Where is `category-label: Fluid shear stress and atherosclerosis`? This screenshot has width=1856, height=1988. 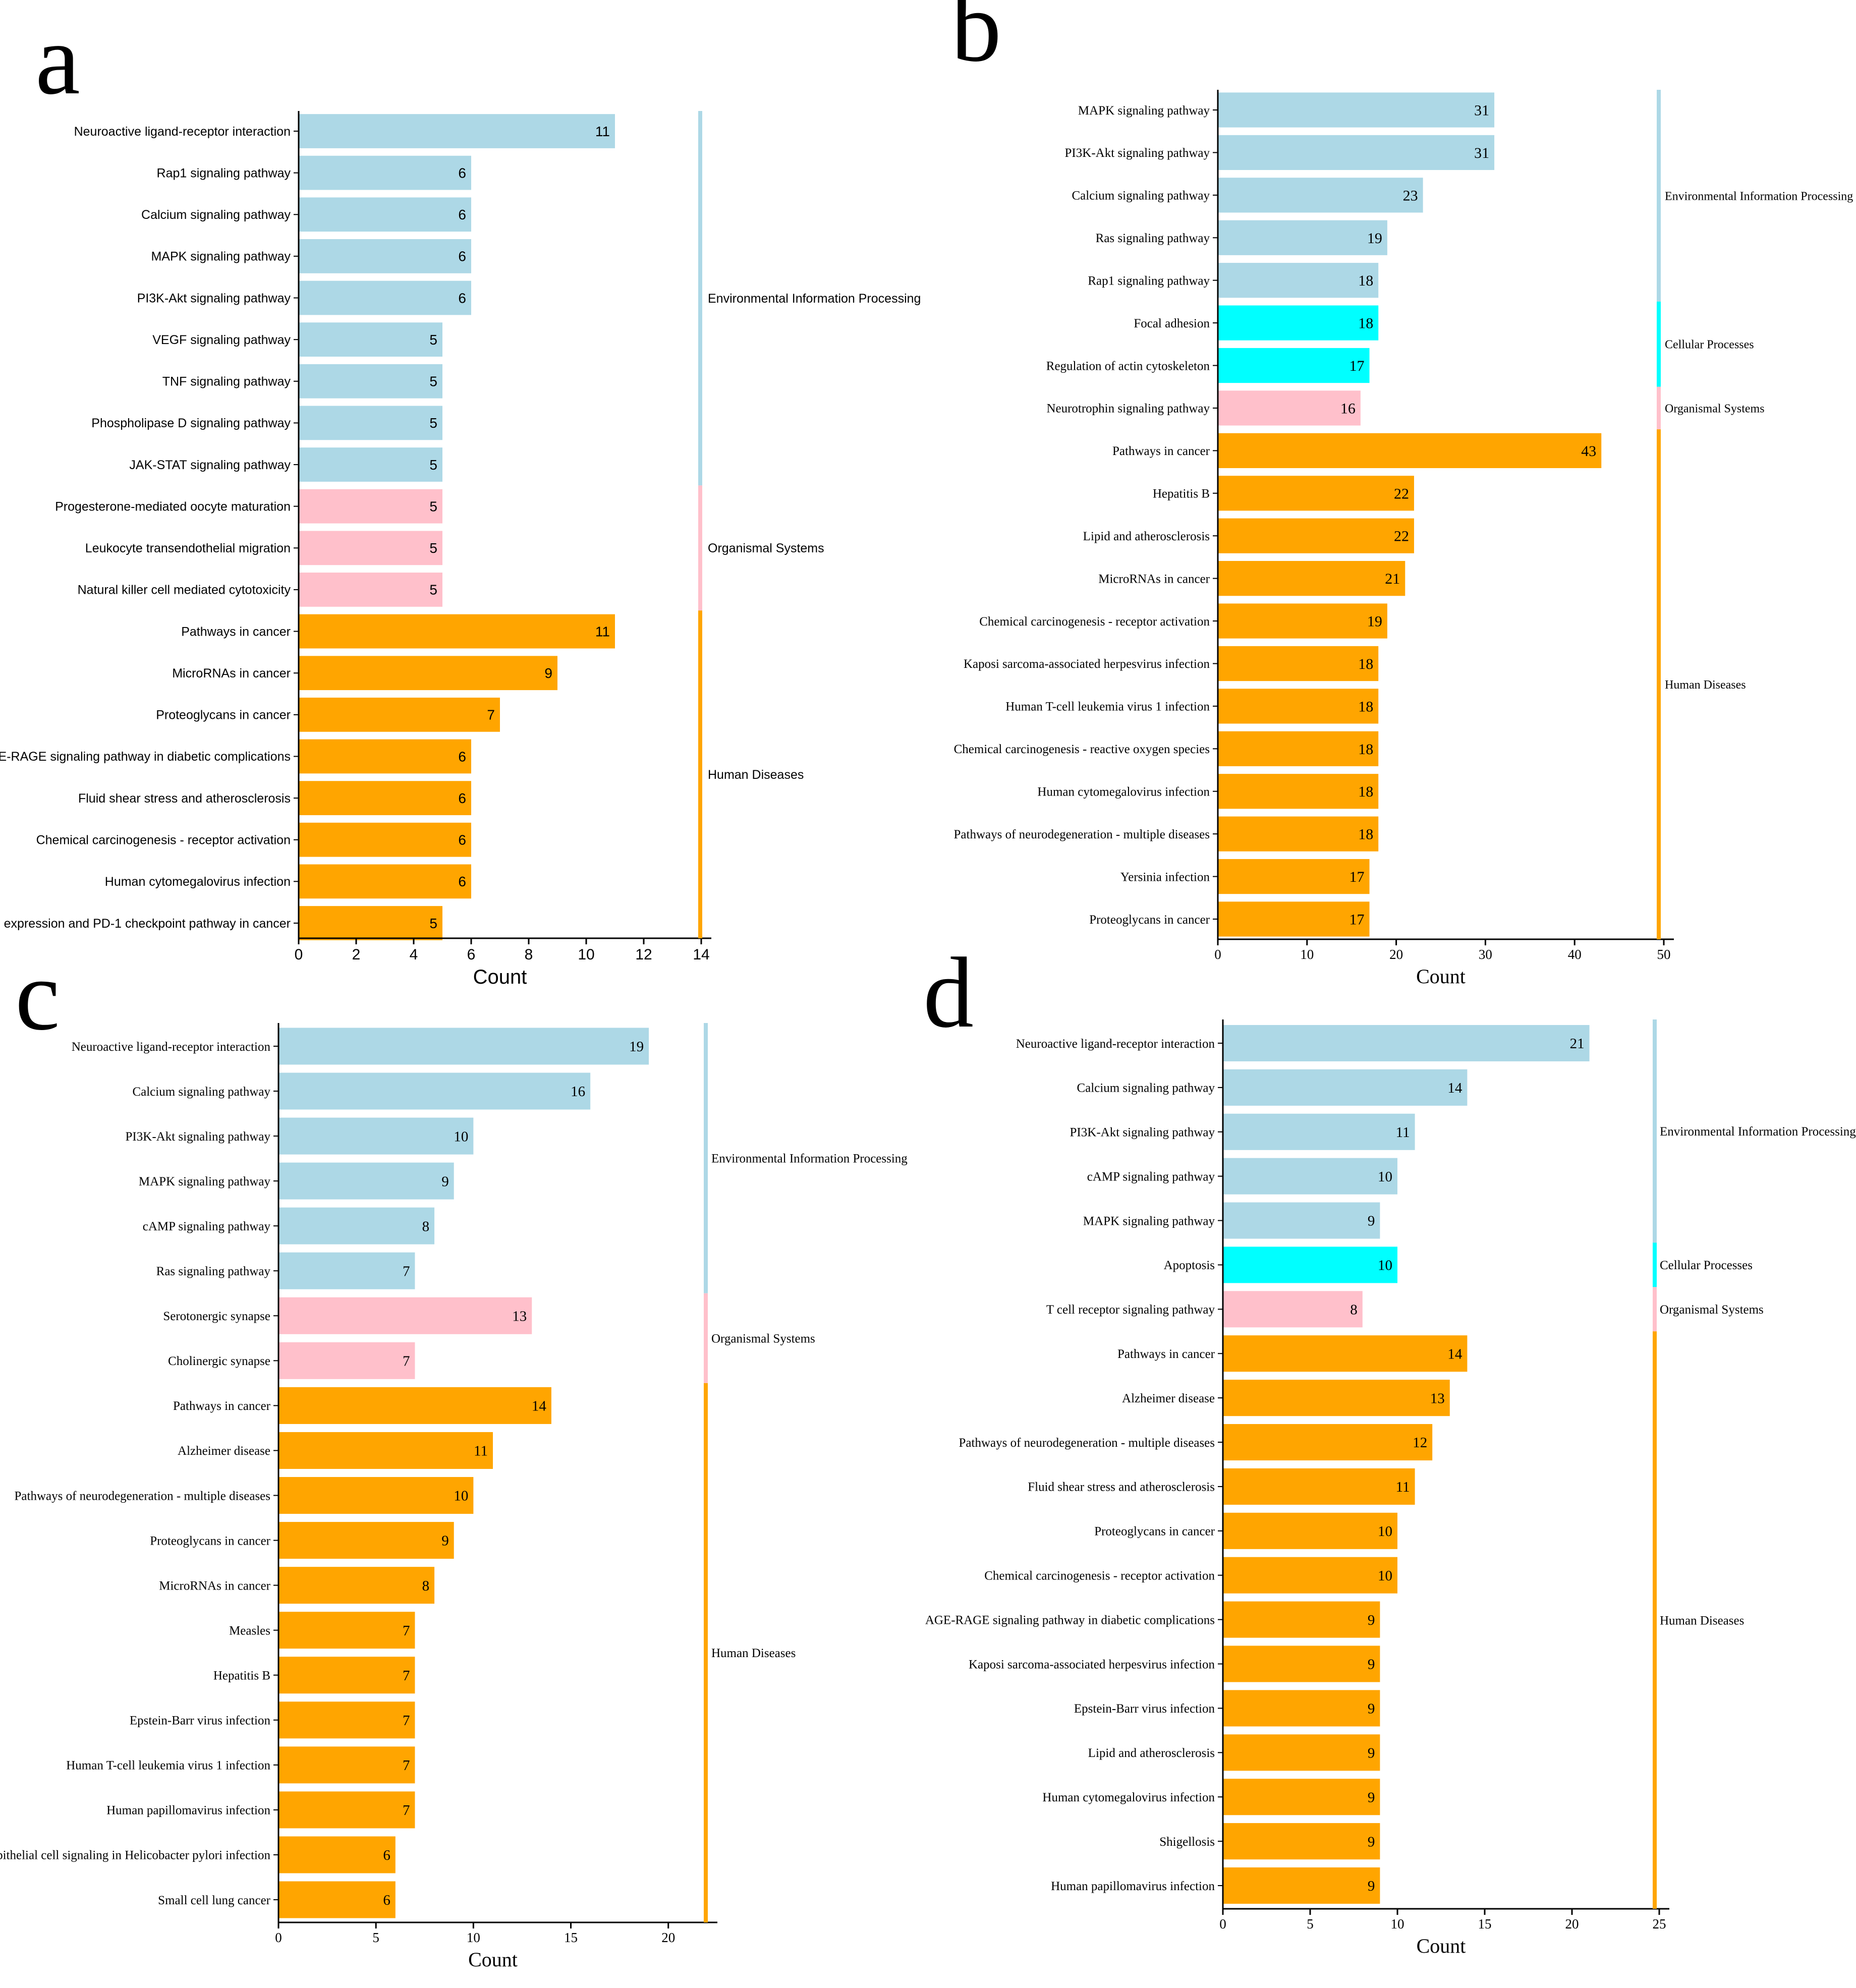
category-label: Fluid shear stress and atherosclerosis is located at coordinates (1121, 1487).